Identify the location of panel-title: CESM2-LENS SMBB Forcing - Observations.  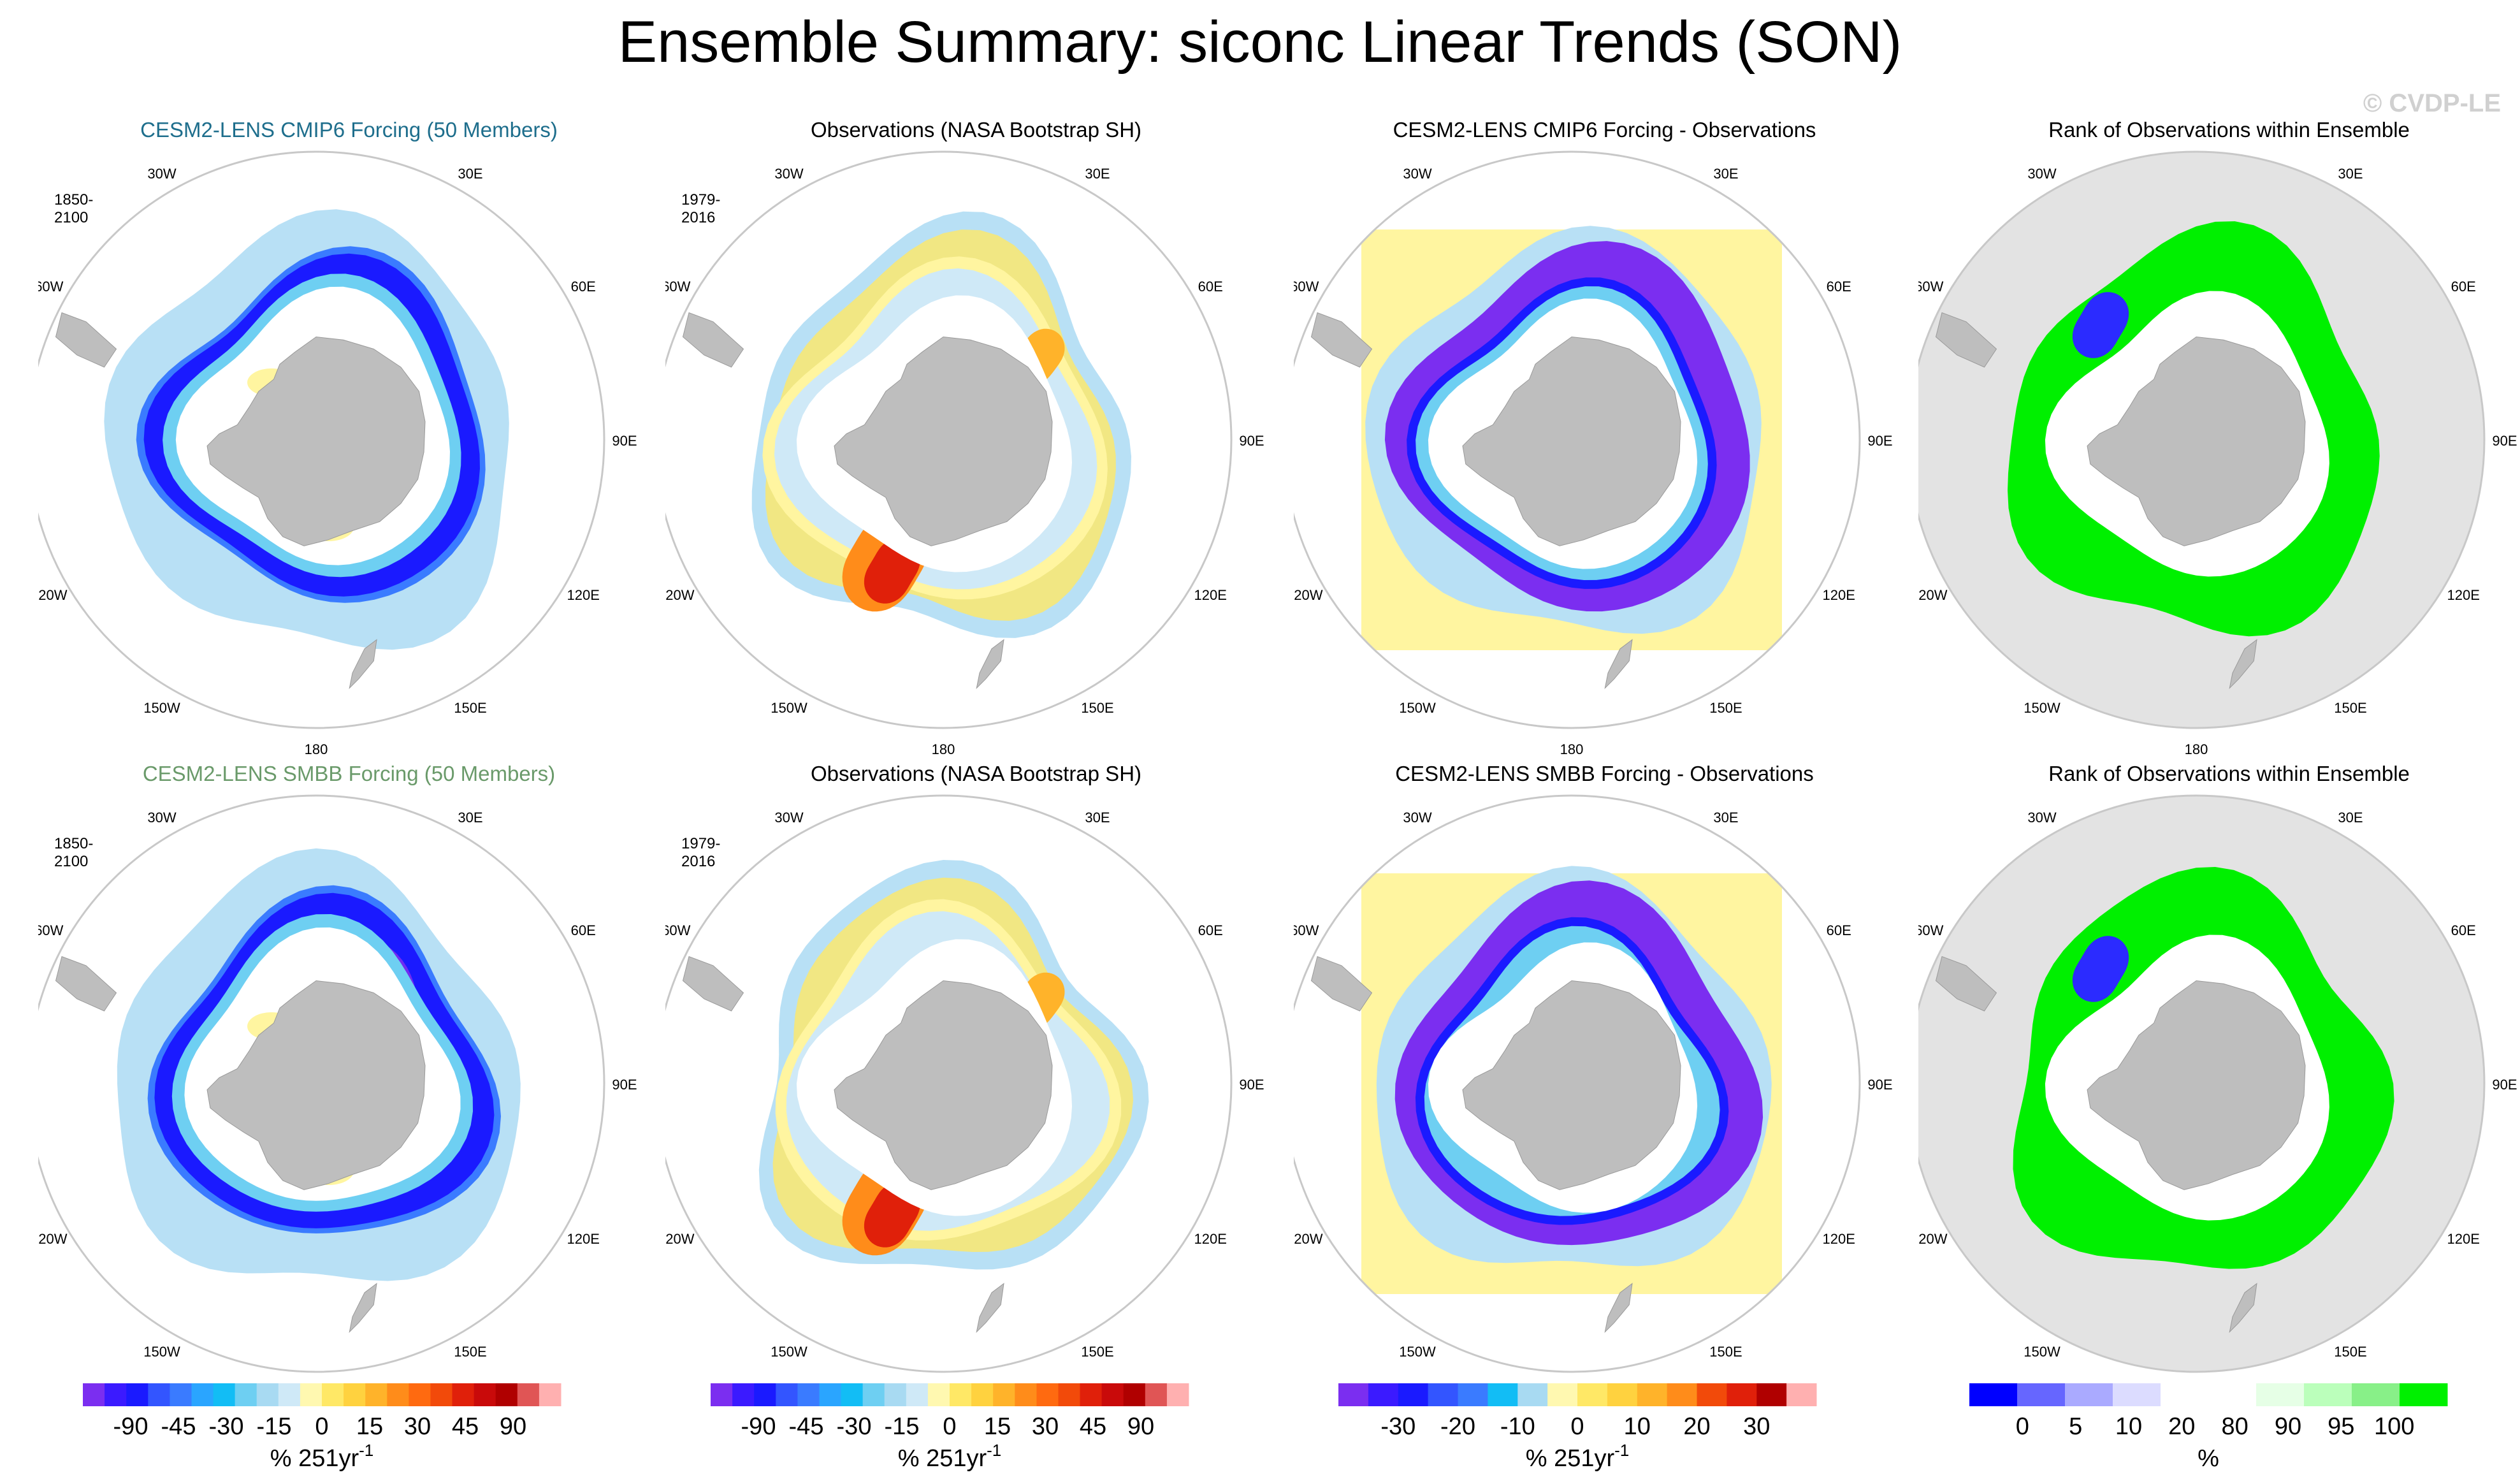
(1604, 773).